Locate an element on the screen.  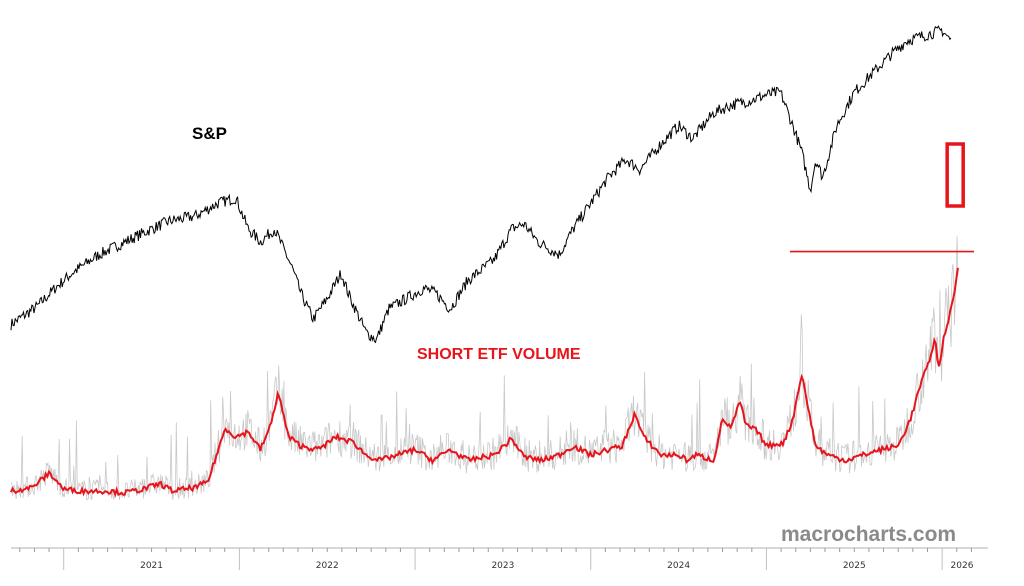
x-tick-label: 2026 is located at coordinates (962, 566).